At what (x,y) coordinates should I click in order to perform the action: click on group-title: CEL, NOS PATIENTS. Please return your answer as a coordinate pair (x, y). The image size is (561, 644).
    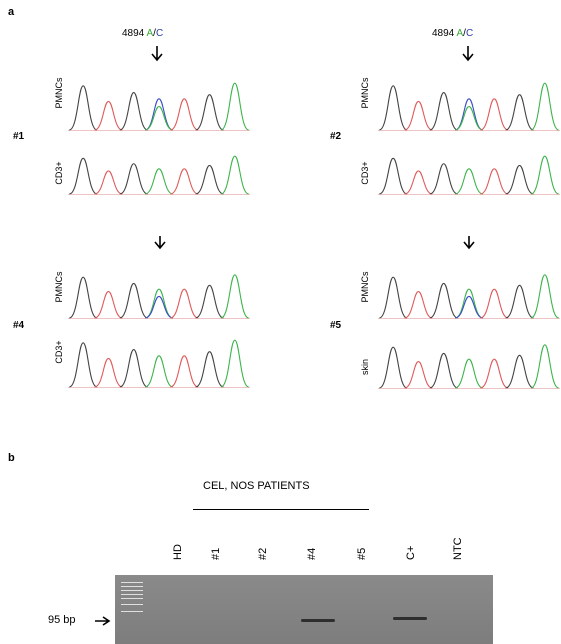
    Looking at the image, I should click on (256, 486).